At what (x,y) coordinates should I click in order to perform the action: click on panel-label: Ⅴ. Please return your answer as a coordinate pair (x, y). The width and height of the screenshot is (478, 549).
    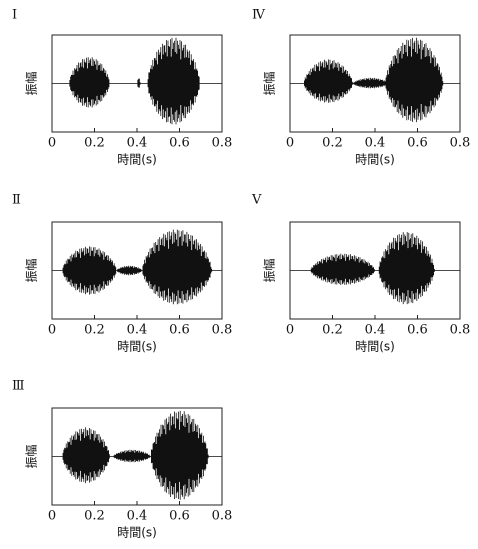
    Looking at the image, I should click on (256, 200).